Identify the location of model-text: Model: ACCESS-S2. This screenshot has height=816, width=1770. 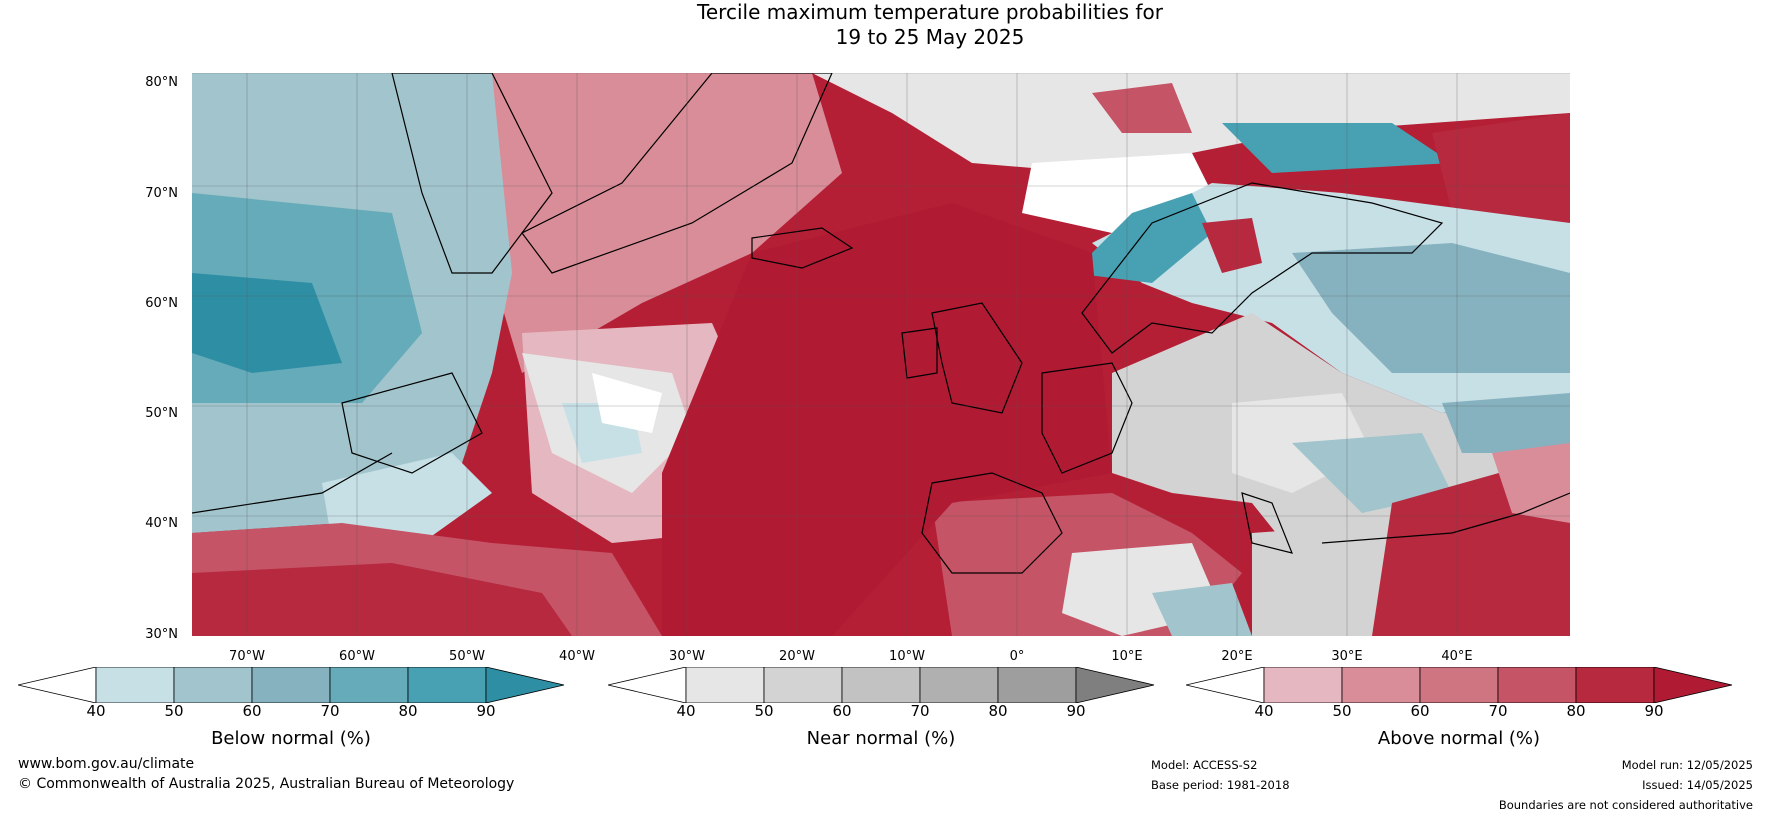
(1204, 765).